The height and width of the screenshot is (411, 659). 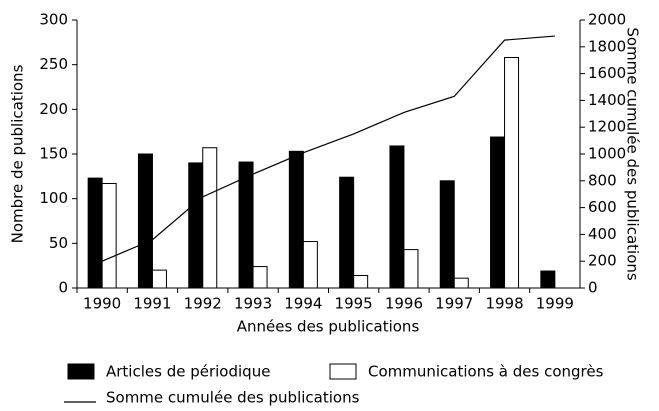 I want to click on y-axis-title: Nombre de publications, so click(x=18, y=153).